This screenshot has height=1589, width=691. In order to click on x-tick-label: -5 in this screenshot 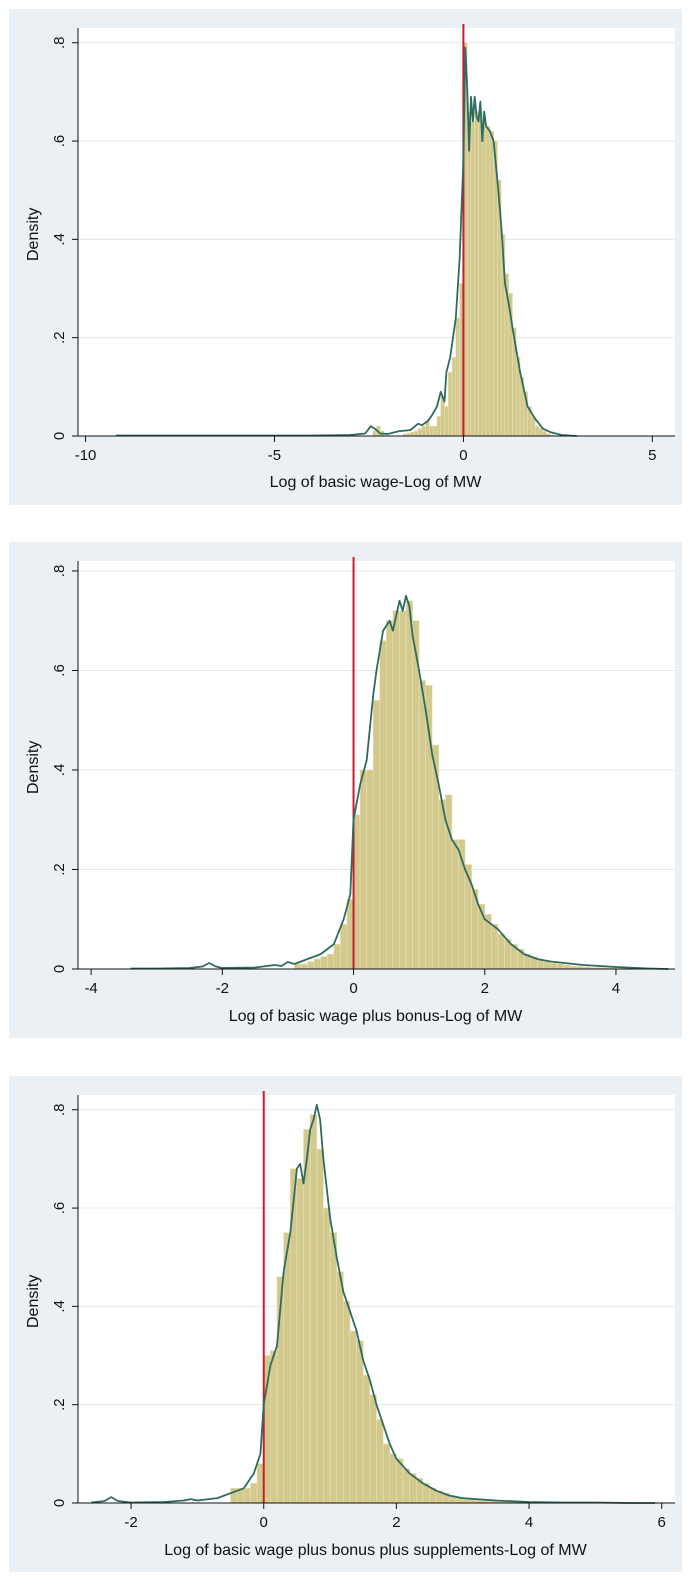, I will do `click(274, 455)`.